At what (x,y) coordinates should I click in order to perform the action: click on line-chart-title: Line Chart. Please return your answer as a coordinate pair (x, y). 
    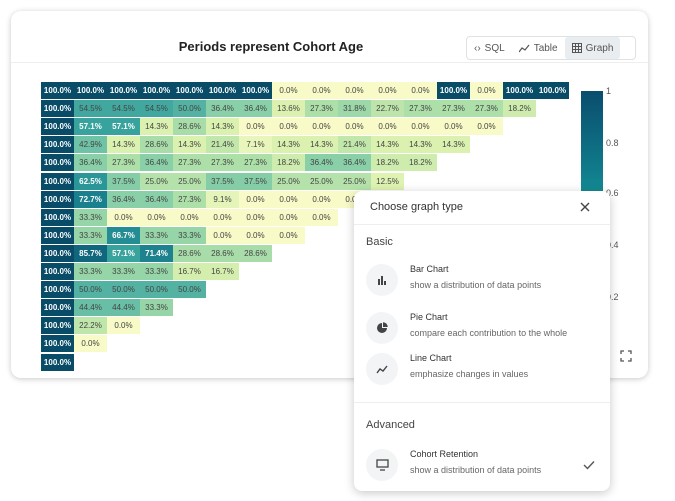
    Looking at the image, I should click on (431, 358).